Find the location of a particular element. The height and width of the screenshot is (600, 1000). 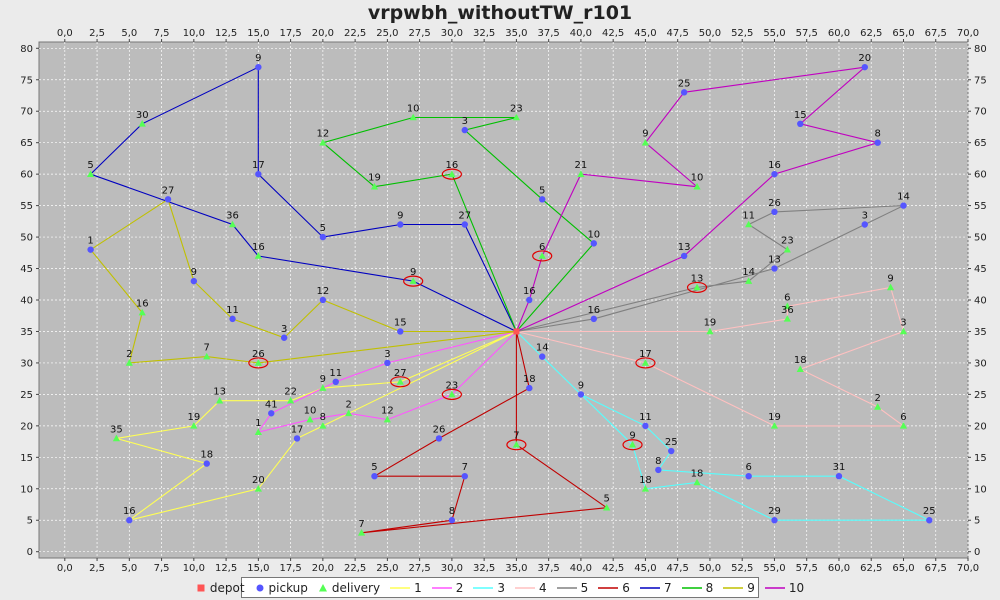

y-tick-label: 65 is located at coordinates (26, 143).